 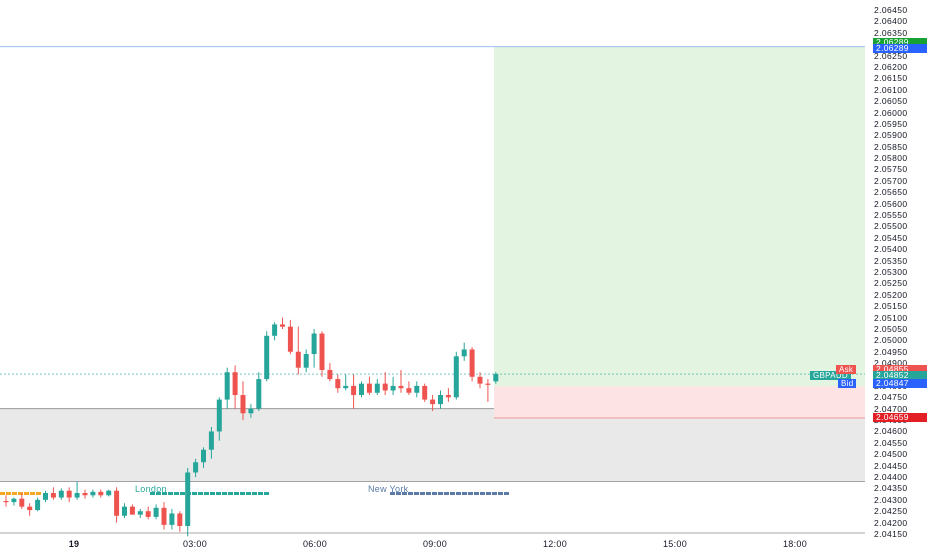 I want to click on price-tick-label: 2.06450, so click(x=891, y=10).